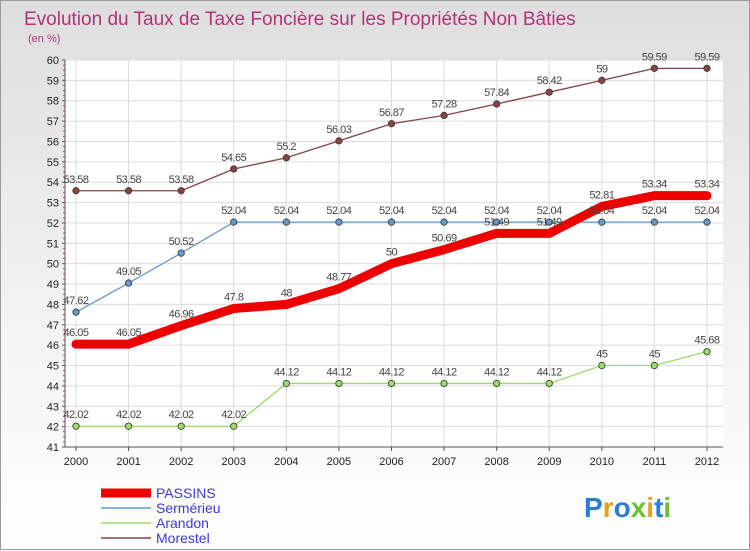 The width and height of the screenshot is (750, 551). What do you see at coordinates (496, 462) in the screenshot?
I see `x-tick-label: 2008` at bounding box center [496, 462].